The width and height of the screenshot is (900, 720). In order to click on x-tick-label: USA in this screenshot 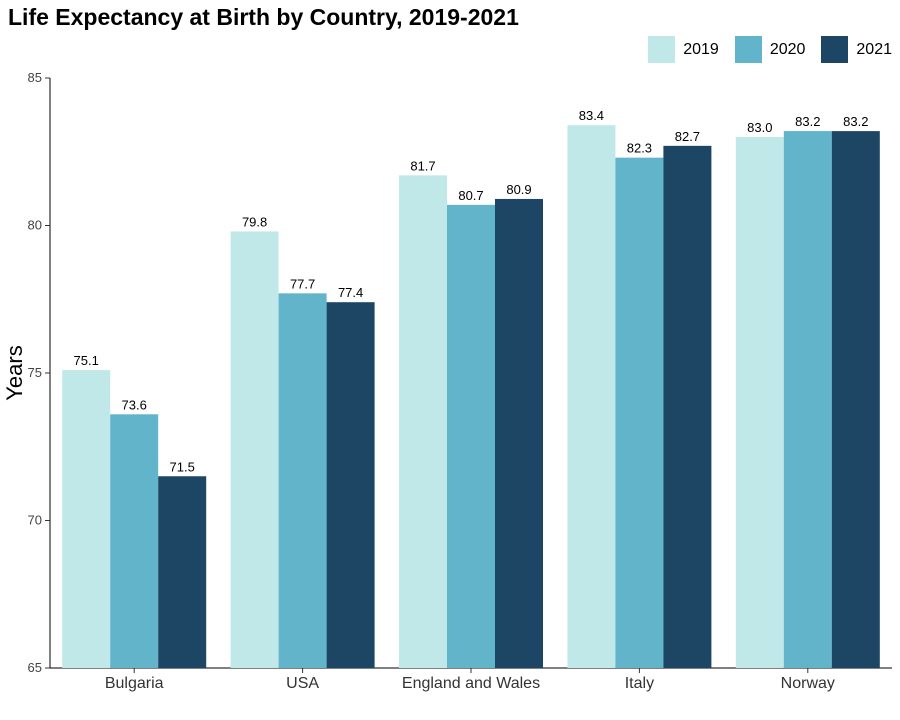, I will do `click(302, 683)`.